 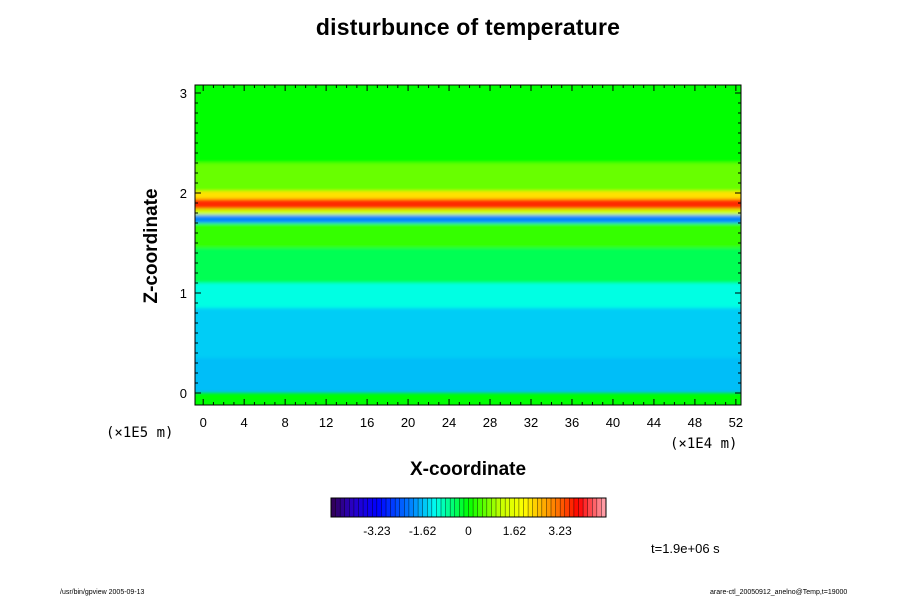 I want to click on colorbar-tick-label: 1.62, so click(x=515, y=531).